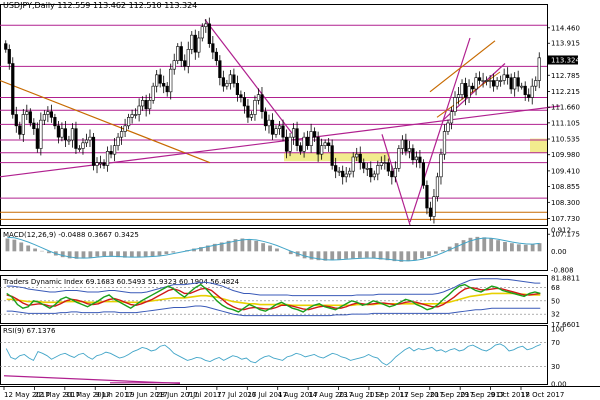 This screenshot has height=400, width=600. What do you see at coordinates (396, 180) in the screenshot?
I see `trend-line-drop` at bounding box center [396, 180].